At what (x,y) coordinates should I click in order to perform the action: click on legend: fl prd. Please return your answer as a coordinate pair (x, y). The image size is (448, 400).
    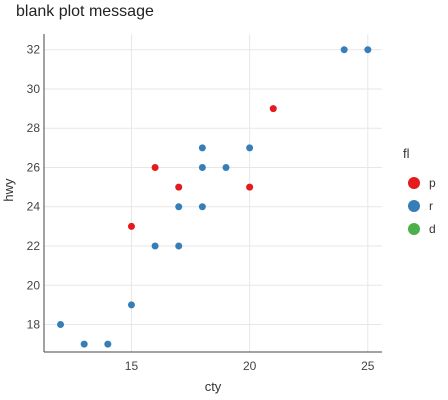
    Looking at the image, I should click on (419, 191).